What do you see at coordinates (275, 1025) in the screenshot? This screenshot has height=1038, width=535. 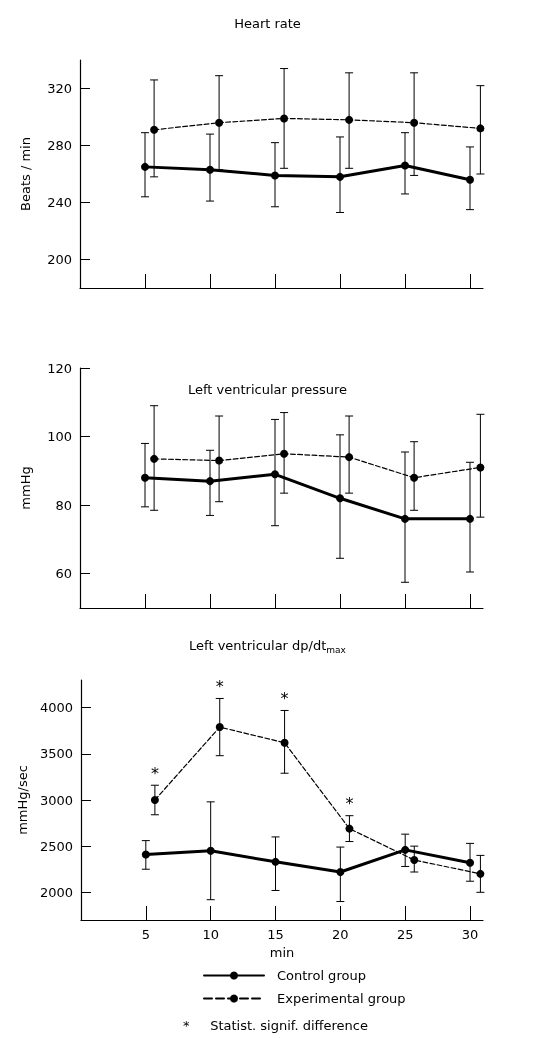 I see `text: * Statist. signif. difference` at bounding box center [275, 1025].